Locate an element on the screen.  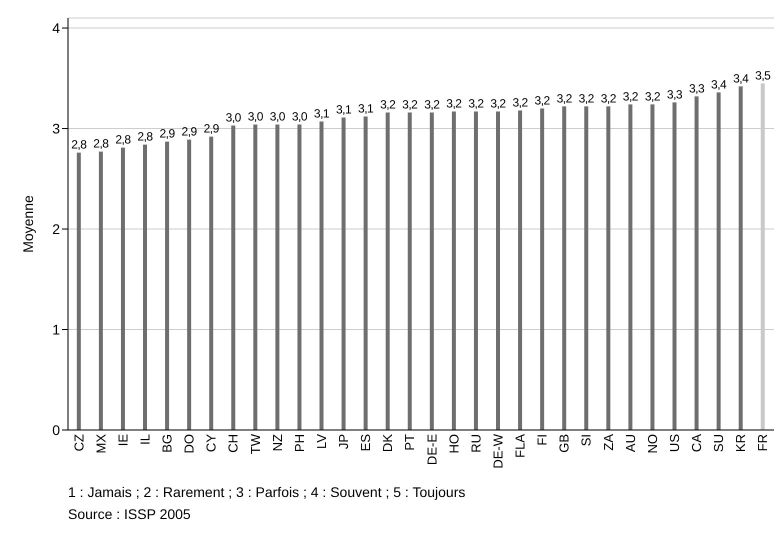
y-axis-title: Moyenne is located at coordinates (28, 223).